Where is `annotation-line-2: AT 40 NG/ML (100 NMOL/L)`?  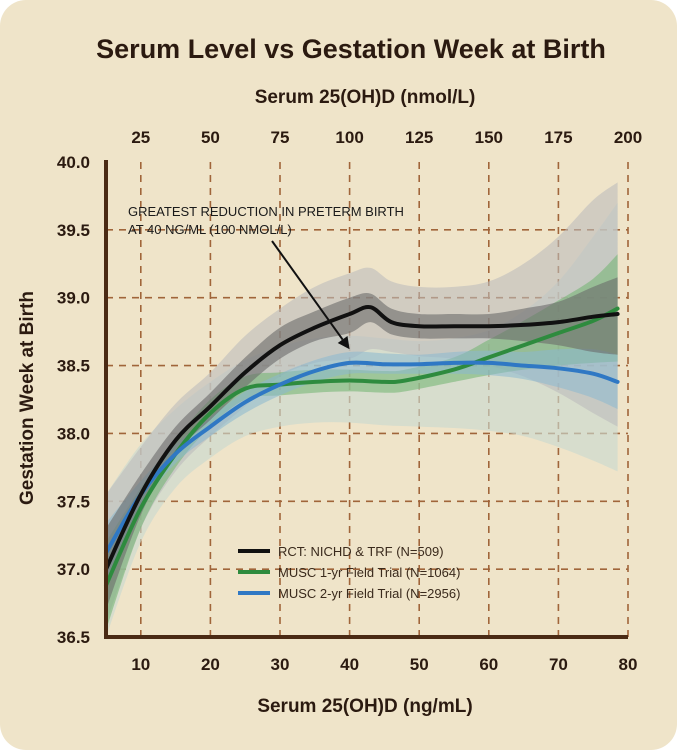 annotation-line-2: AT 40 NG/ML (100 NMOL/L) is located at coordinates (210, 229).